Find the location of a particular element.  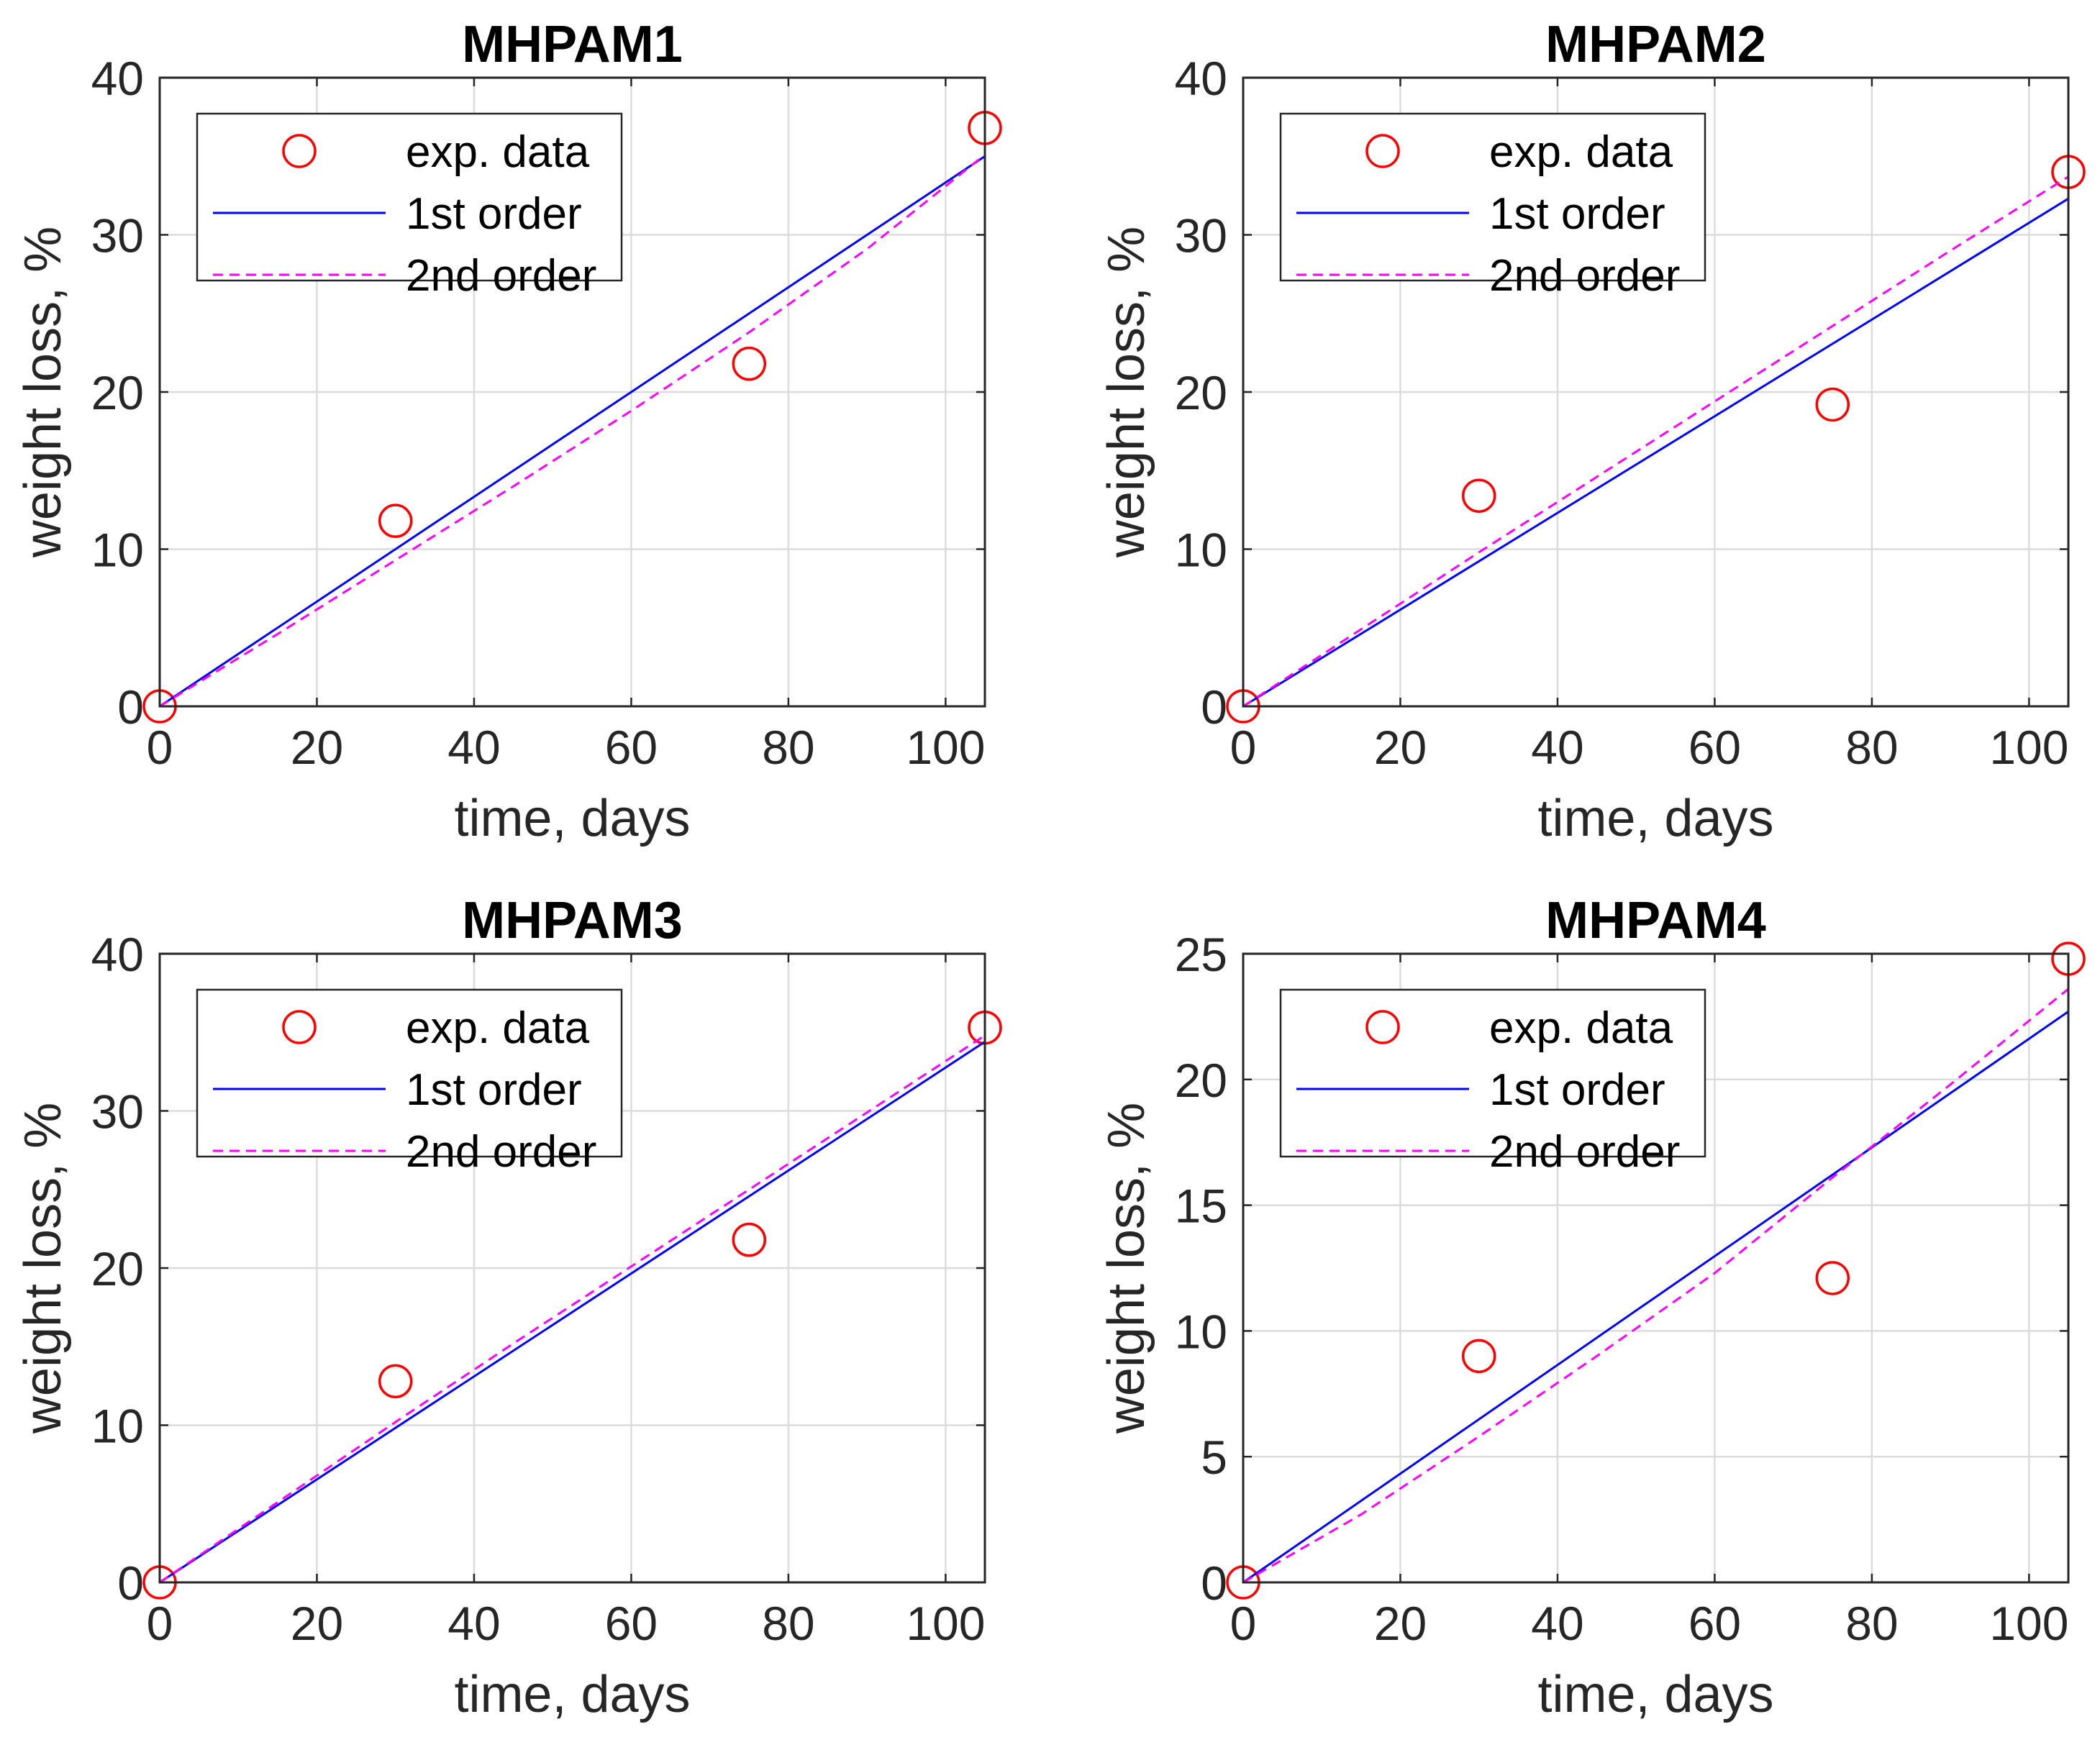

y-tick-label: 15 is located at coordinates (1201, 1207).